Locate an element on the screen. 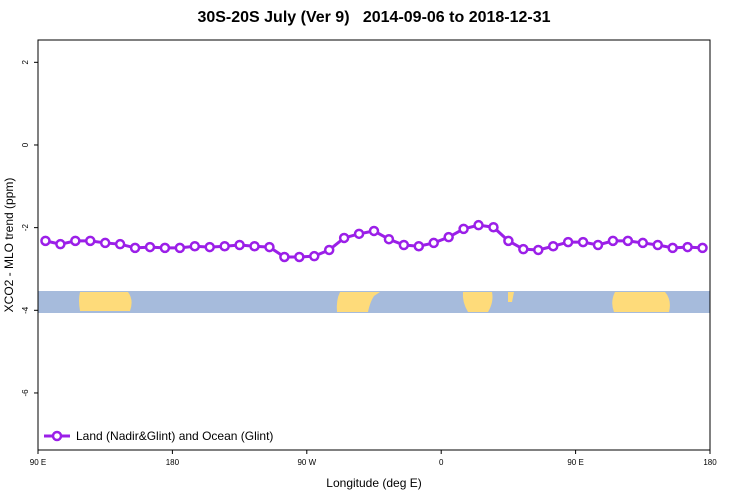 This screenshot has height=500, width=750. y-tick-label: 0 is located at coordinates (25, 144).